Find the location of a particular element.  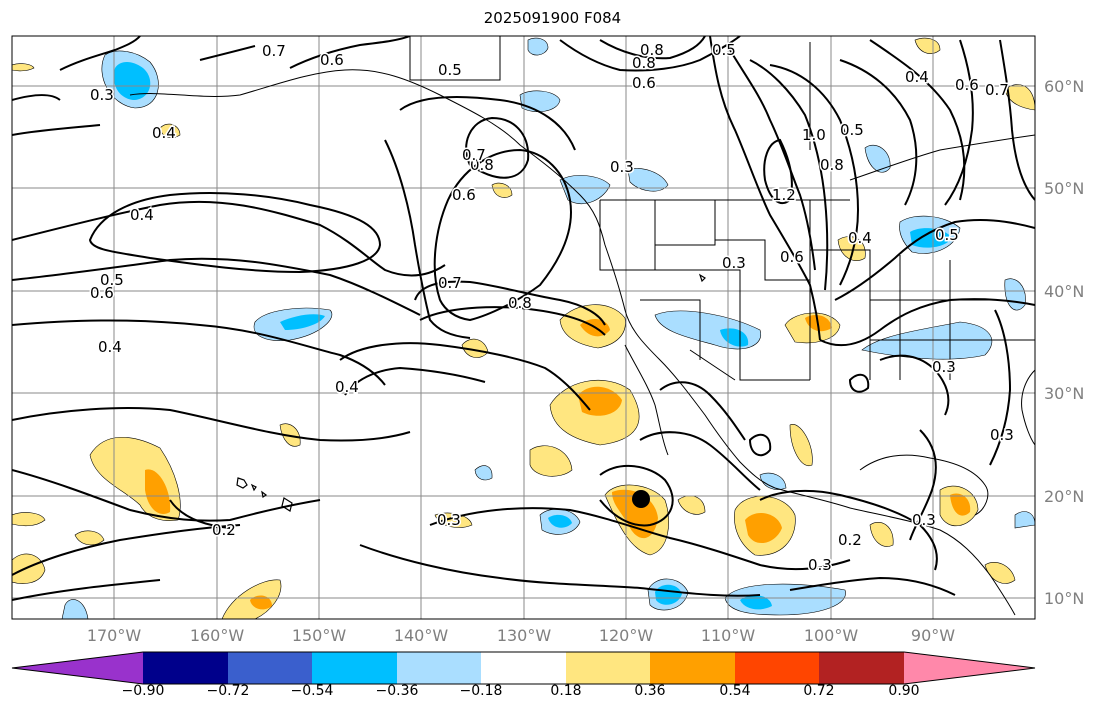

lon-label: 100°W is located at coordinates (831, 635).